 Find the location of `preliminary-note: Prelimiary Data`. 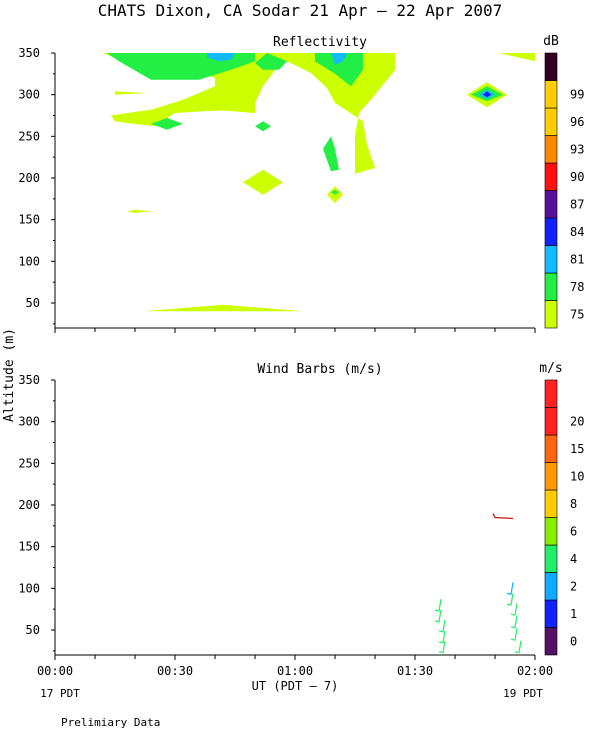

preliminary-note: Prelimiary Data is located at coordinates (111, 722).